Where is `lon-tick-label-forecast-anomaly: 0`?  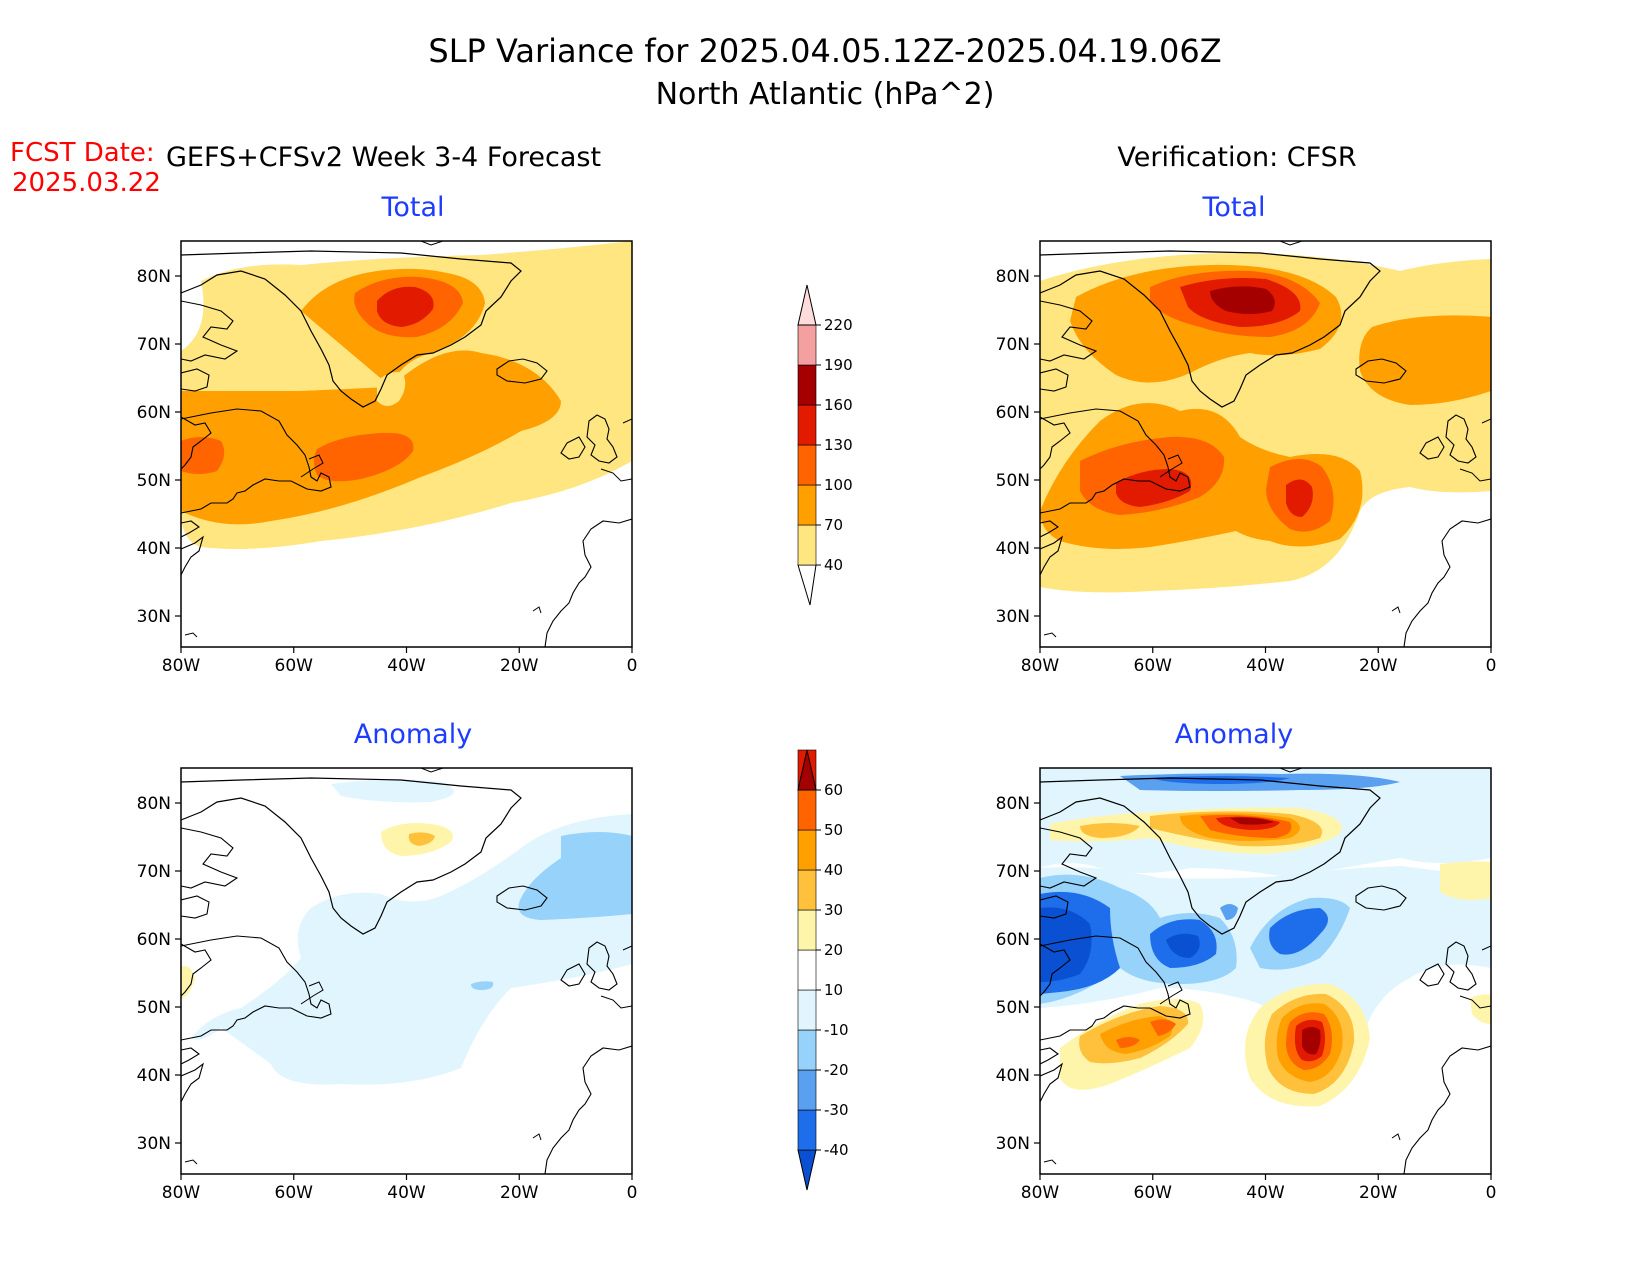
lon-tick-label-forecast-anomaly: 0 is located at coordinates (632, 1193).